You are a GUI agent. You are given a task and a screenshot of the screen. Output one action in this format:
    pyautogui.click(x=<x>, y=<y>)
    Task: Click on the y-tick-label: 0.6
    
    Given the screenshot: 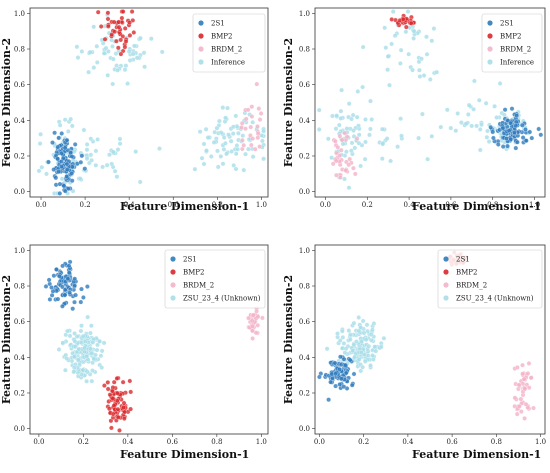 What is the action you would take?
    pyautogui.click(x=20, y=85)
    